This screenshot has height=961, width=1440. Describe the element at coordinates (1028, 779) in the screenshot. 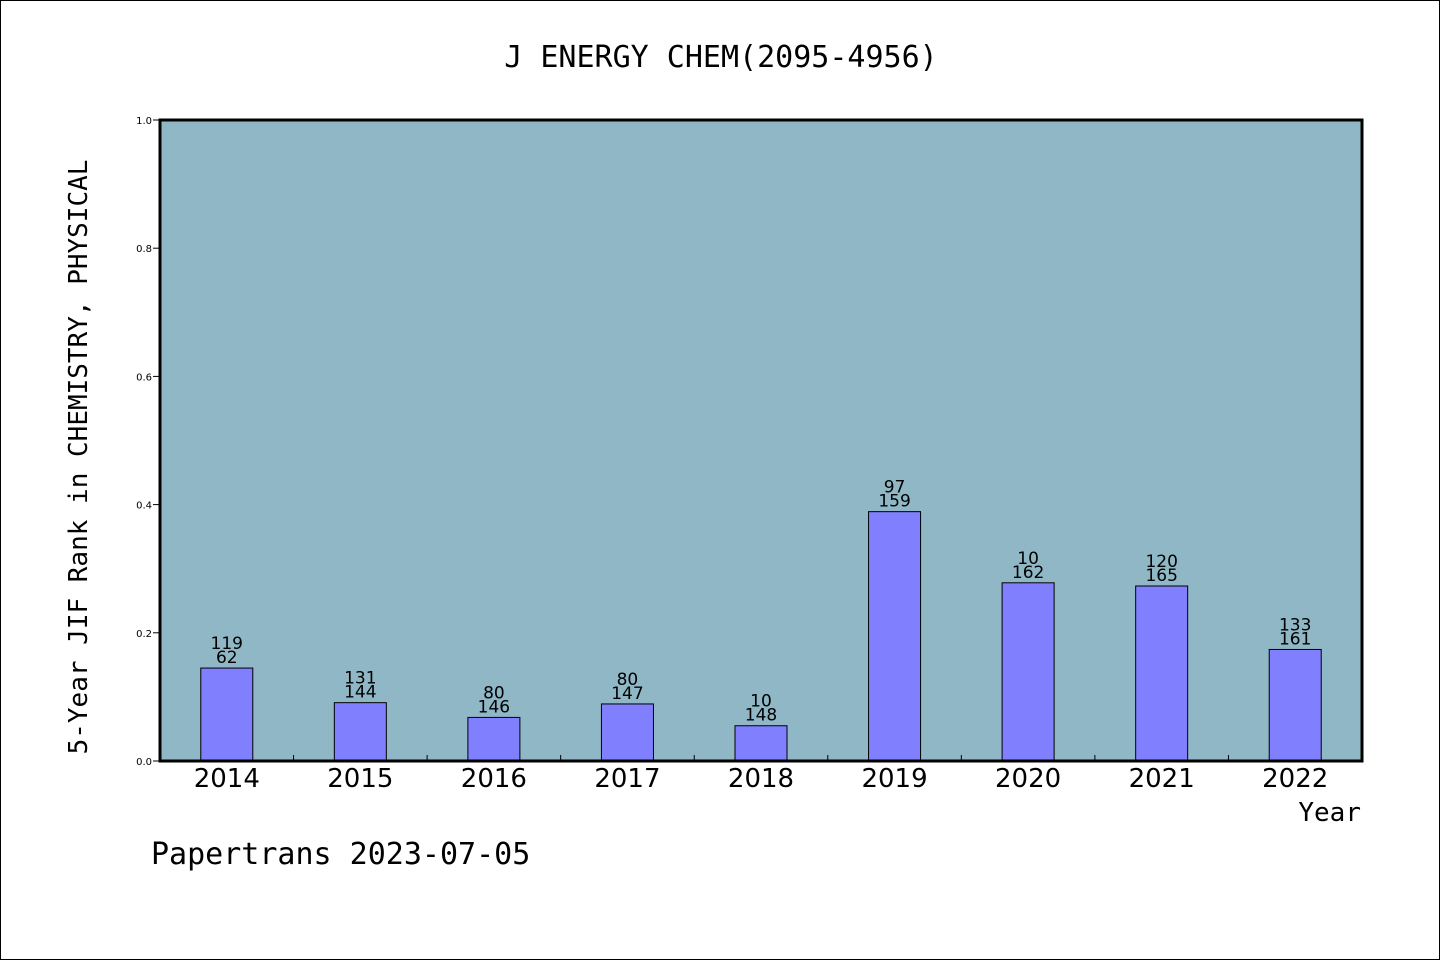

I see `x-tick-label: 2020` at that location.